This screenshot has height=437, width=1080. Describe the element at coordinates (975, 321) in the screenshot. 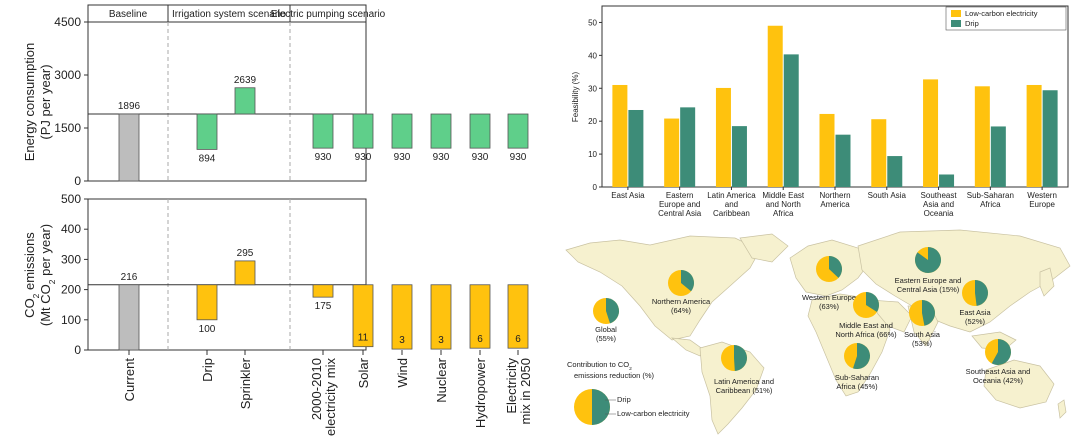

I see `region-pie-label: (52%)` at that location.